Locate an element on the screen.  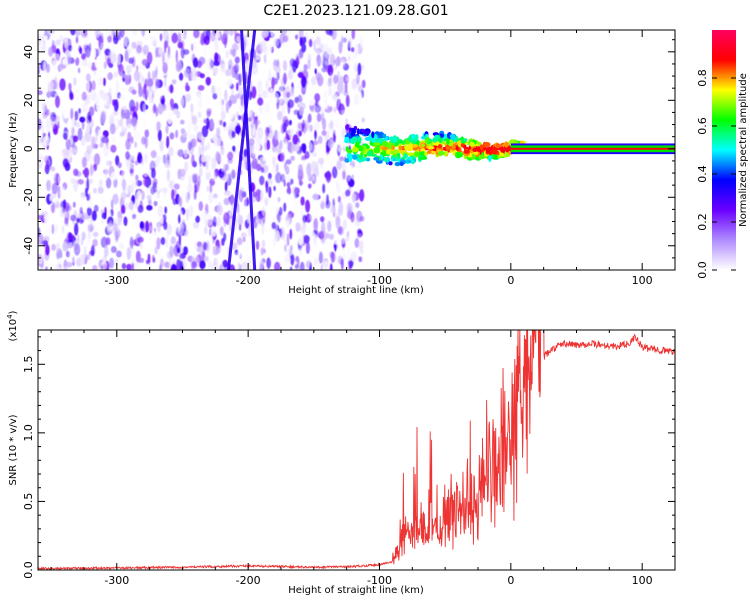
colorbar-tick-label: 0.2 is located at coordinates (702, 222).